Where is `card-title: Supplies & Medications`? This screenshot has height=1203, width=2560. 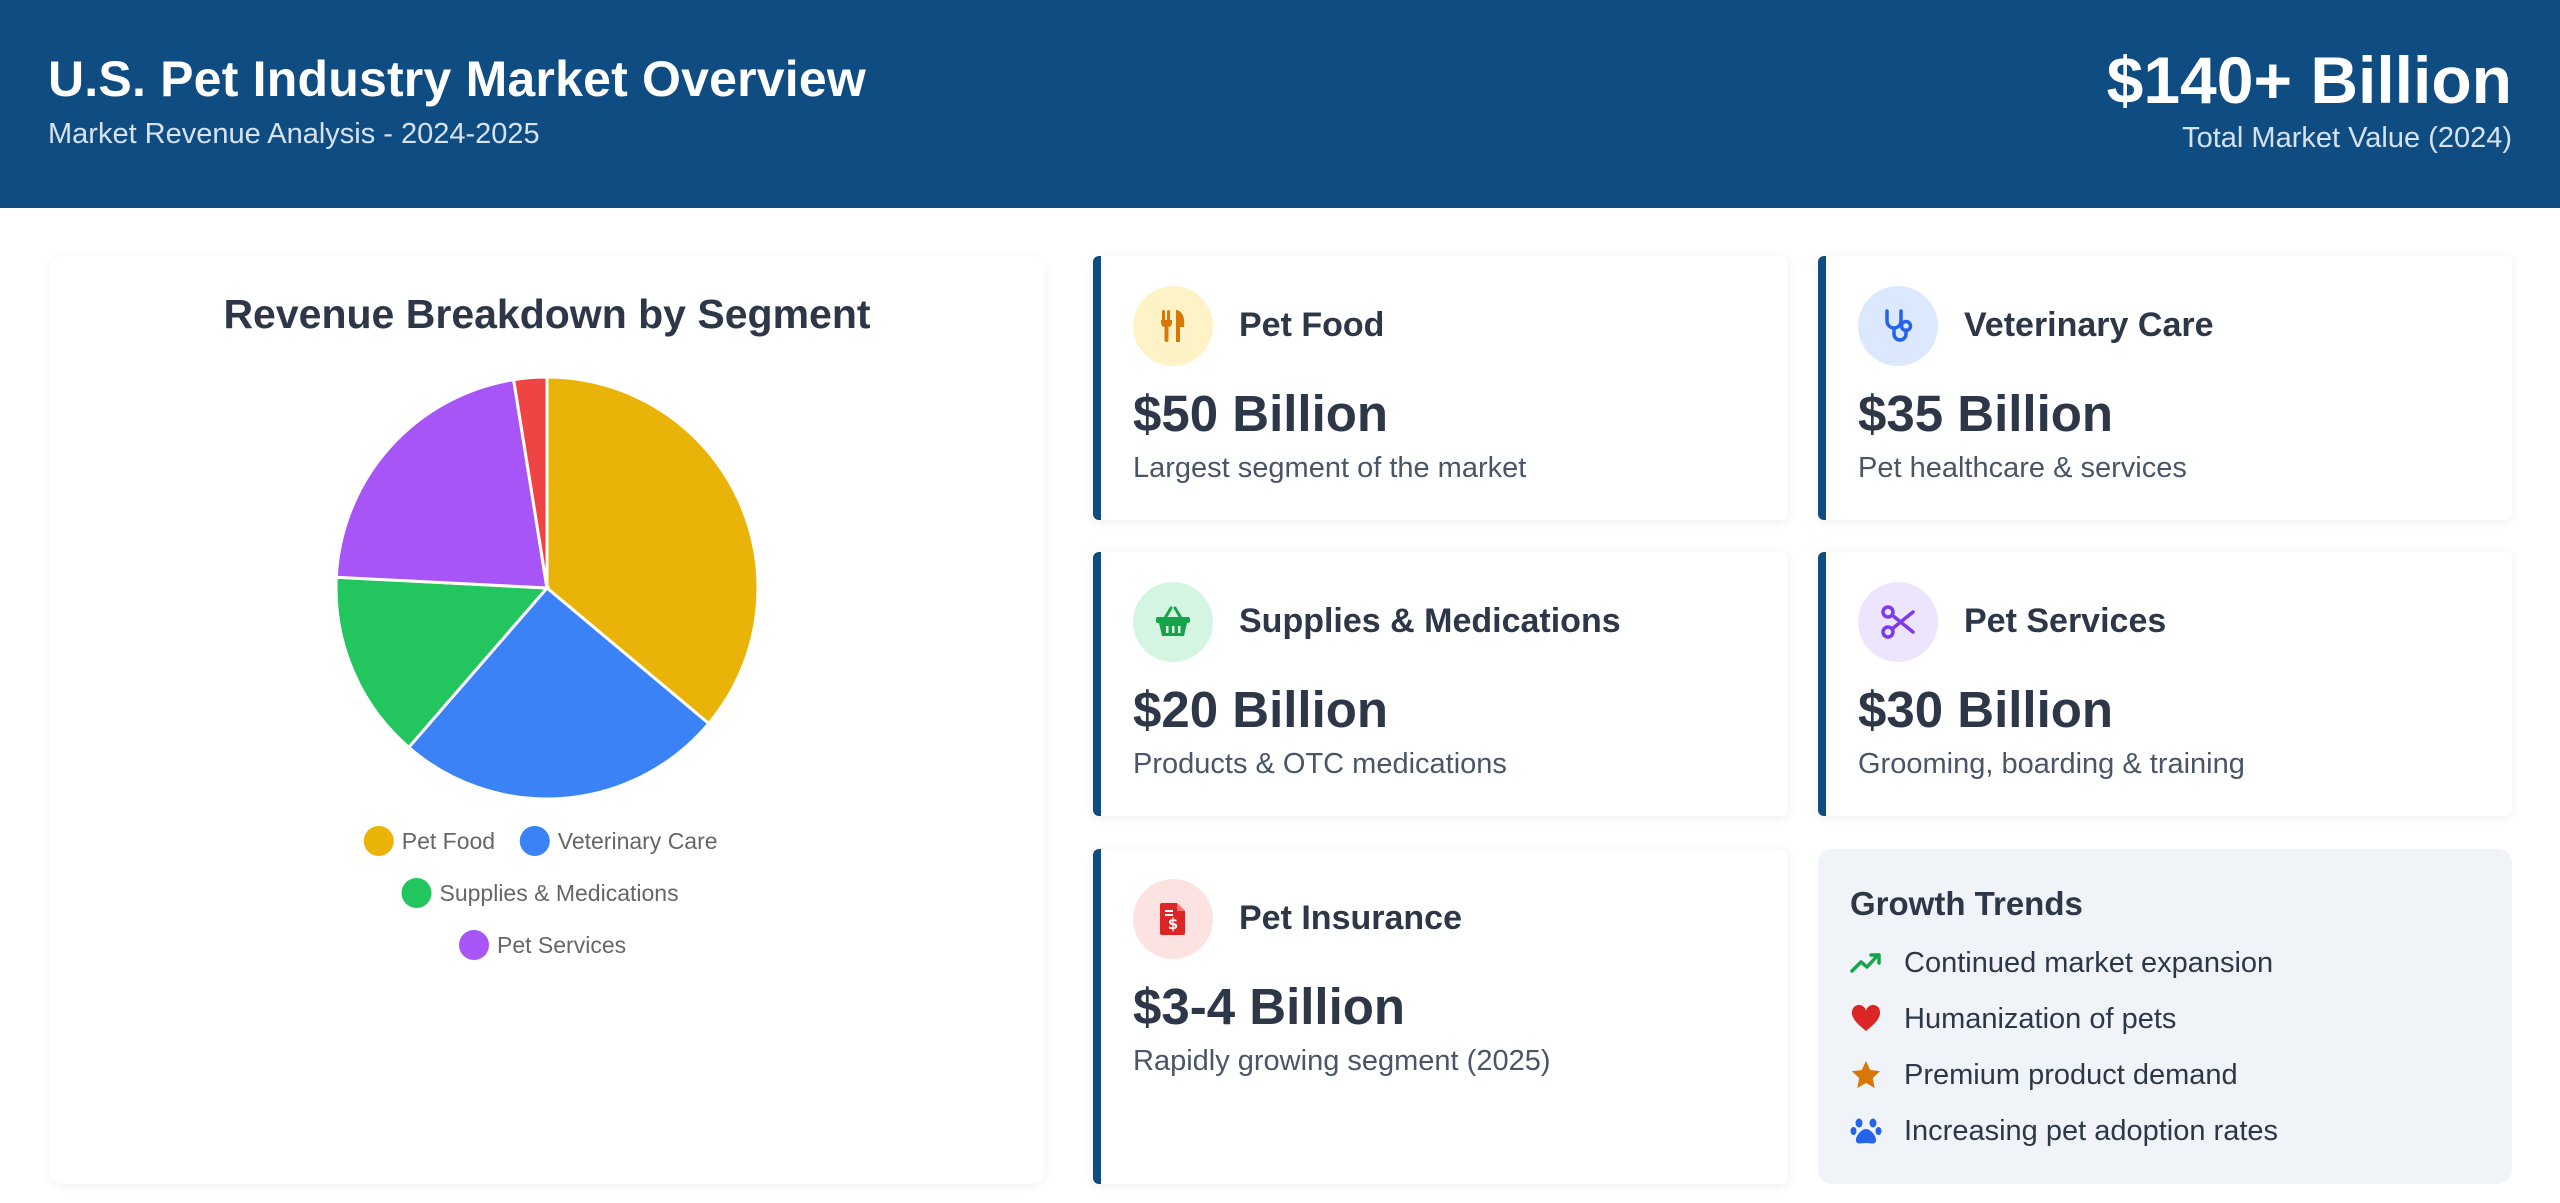 card-title: Supplies & Medications is located at coordinates (1430, 621).